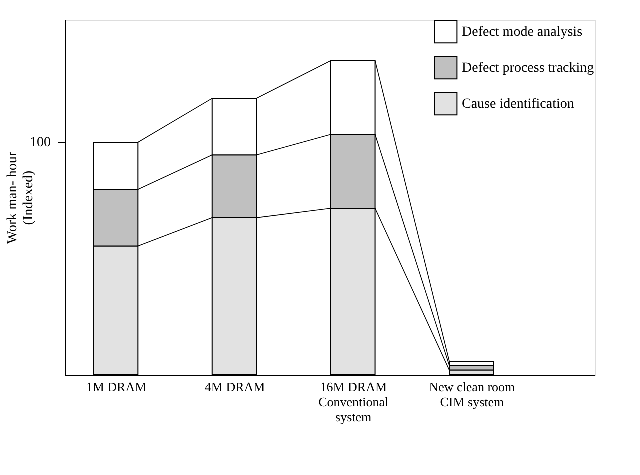 This screenshot has height=475, width=640. What do you see at coordinates (522, 32) in the screenshot?
I see `legend-label: Defect mode analysis` at bounding box center [522, 32].